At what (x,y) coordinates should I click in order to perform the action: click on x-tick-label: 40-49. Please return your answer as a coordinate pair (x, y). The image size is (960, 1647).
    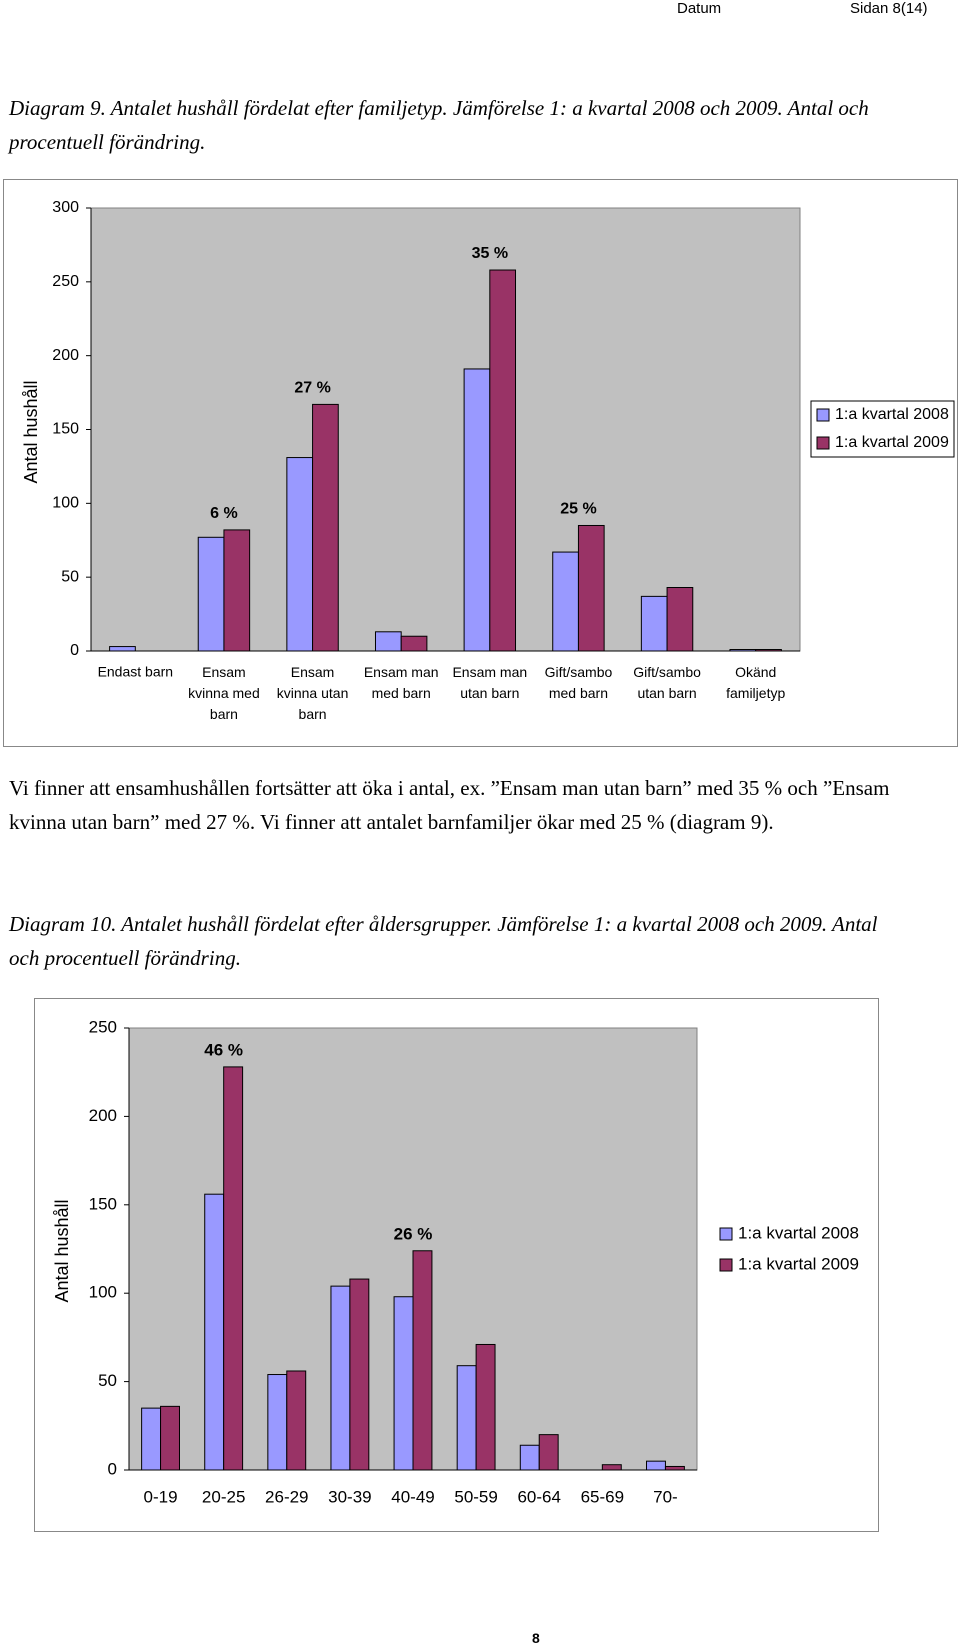
    Looking at the image, I should click on (412, 1496).